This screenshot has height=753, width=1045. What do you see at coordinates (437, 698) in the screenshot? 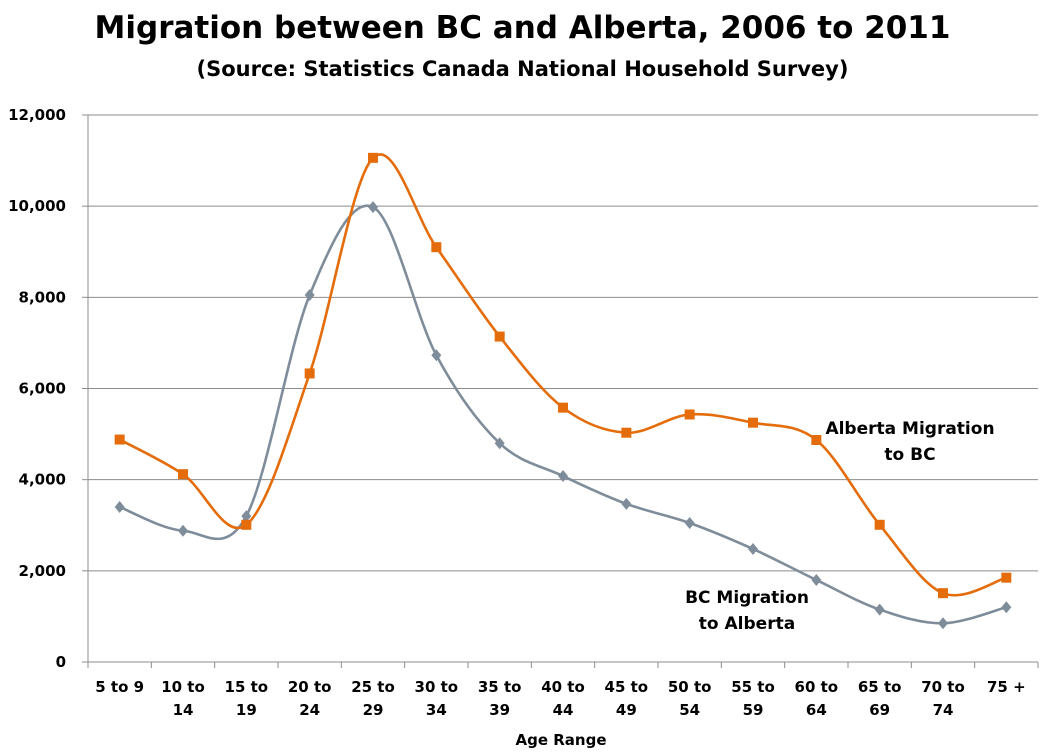
I see `x-tick-label: 30 to 34` at bounding box center [437, 698].